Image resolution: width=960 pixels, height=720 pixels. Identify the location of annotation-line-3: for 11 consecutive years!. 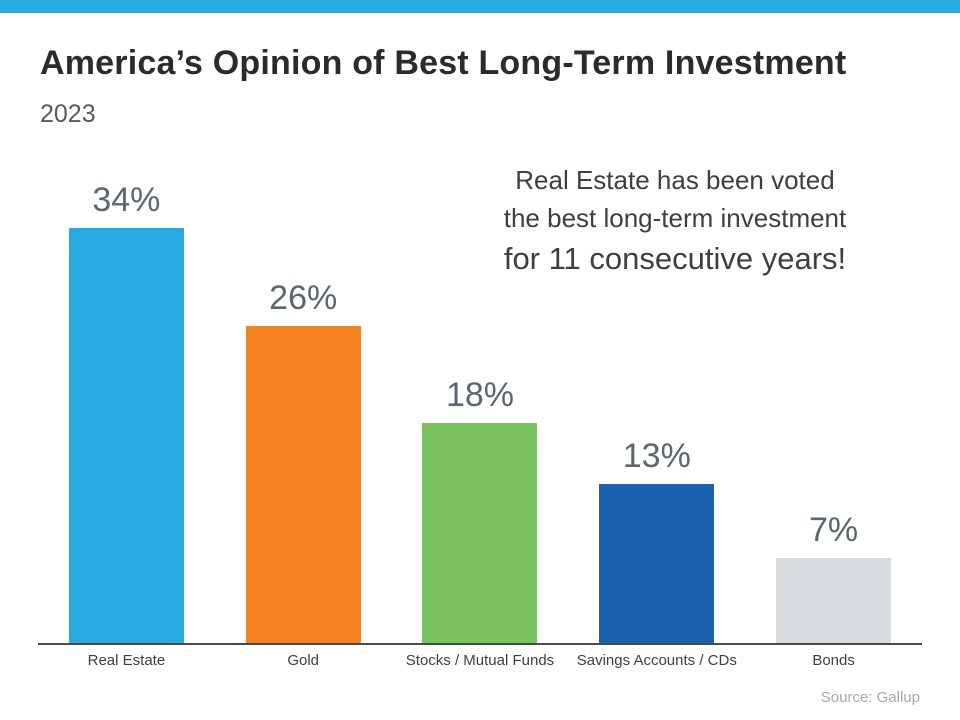
(675, 259).